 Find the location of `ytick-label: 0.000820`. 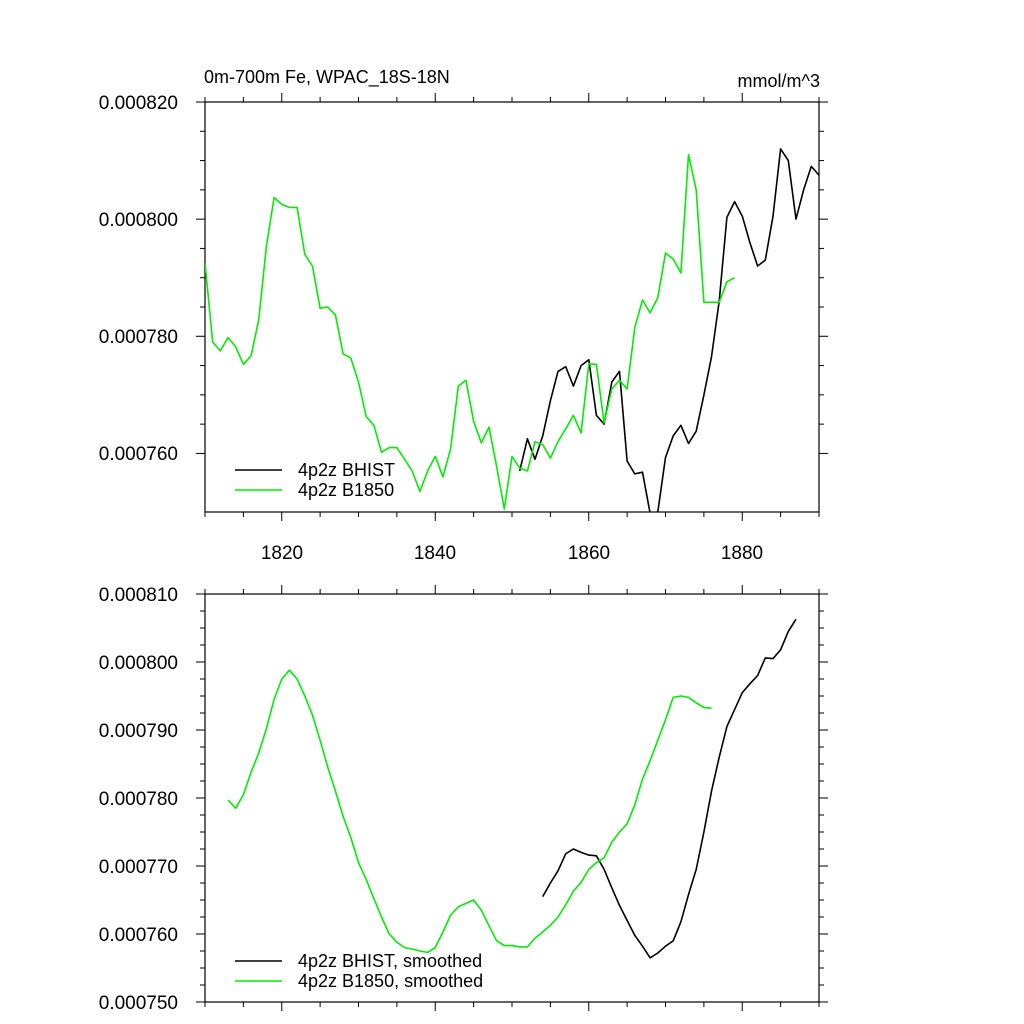

ytick-label: 0.000820 is located at coordinates (138, 103).